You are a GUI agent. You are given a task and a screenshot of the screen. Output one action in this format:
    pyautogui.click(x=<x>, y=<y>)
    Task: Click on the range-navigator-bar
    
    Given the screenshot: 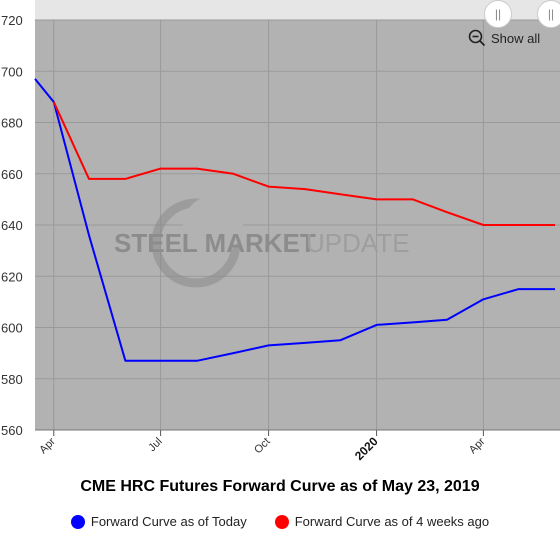 What is the action you would take?
    pyautogui.click(x=297, y=10)
    